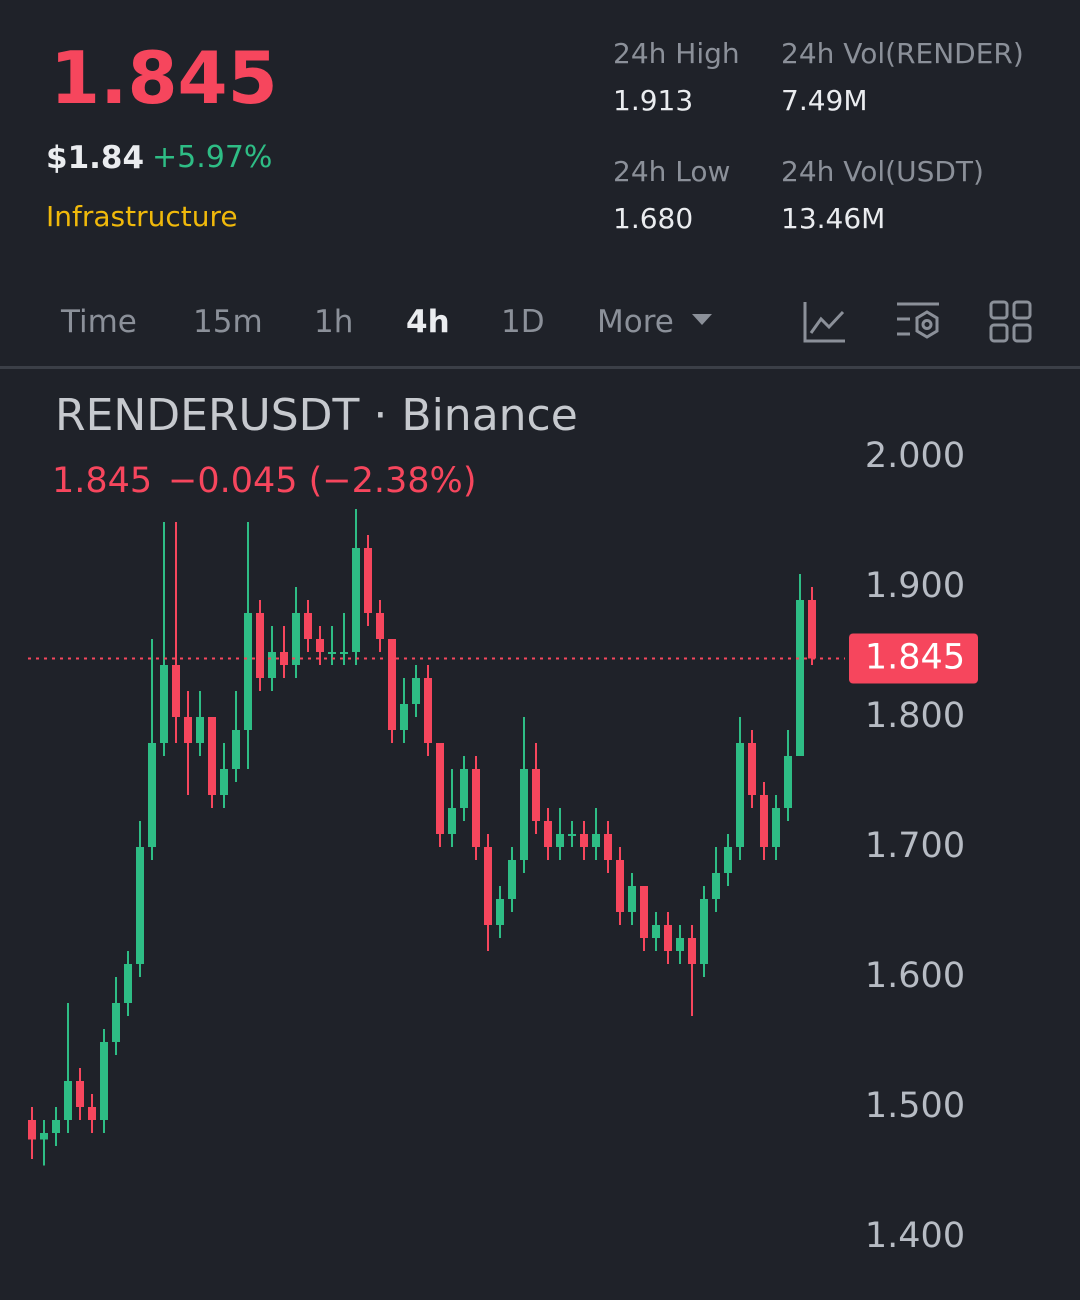 Image resolution: width=1080 pixels, height=1300 pixels. Describe the element at coordinates (913, 658) in the screenshot. I see `last-price-box` at that location.